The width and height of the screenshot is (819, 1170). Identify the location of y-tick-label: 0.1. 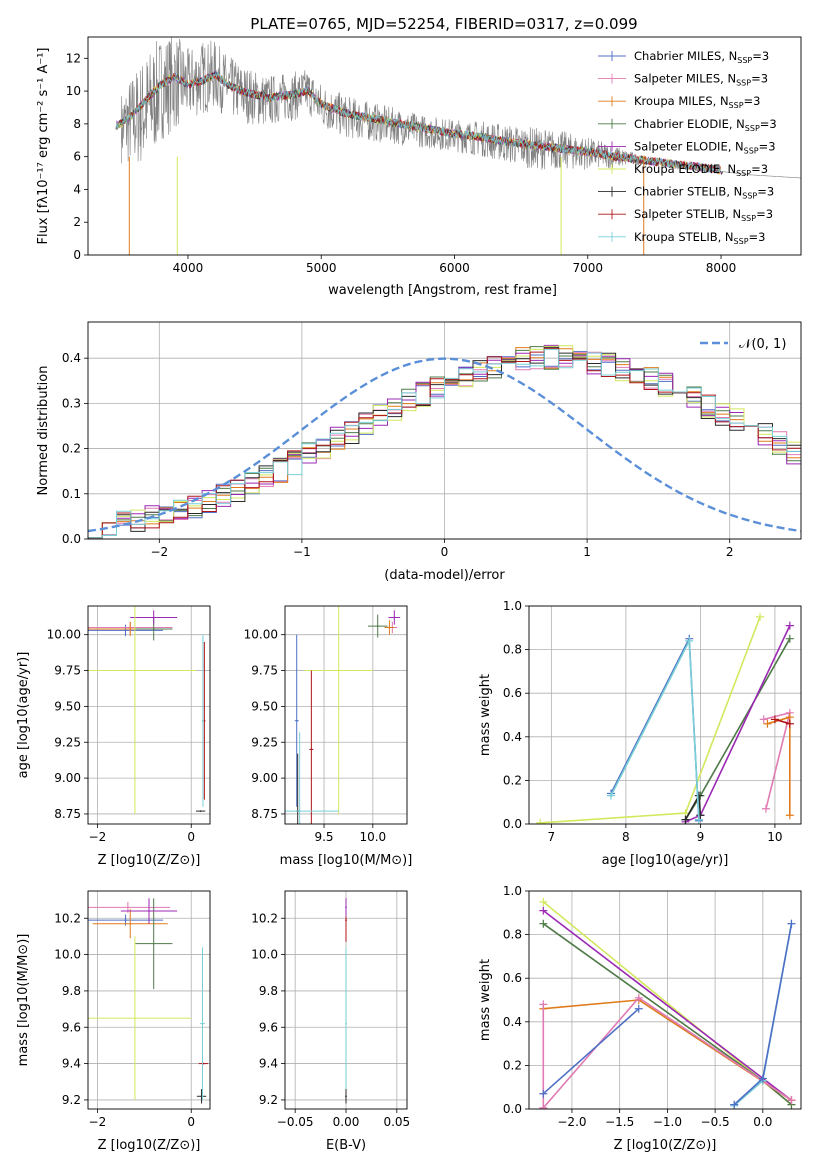
(71, 494).